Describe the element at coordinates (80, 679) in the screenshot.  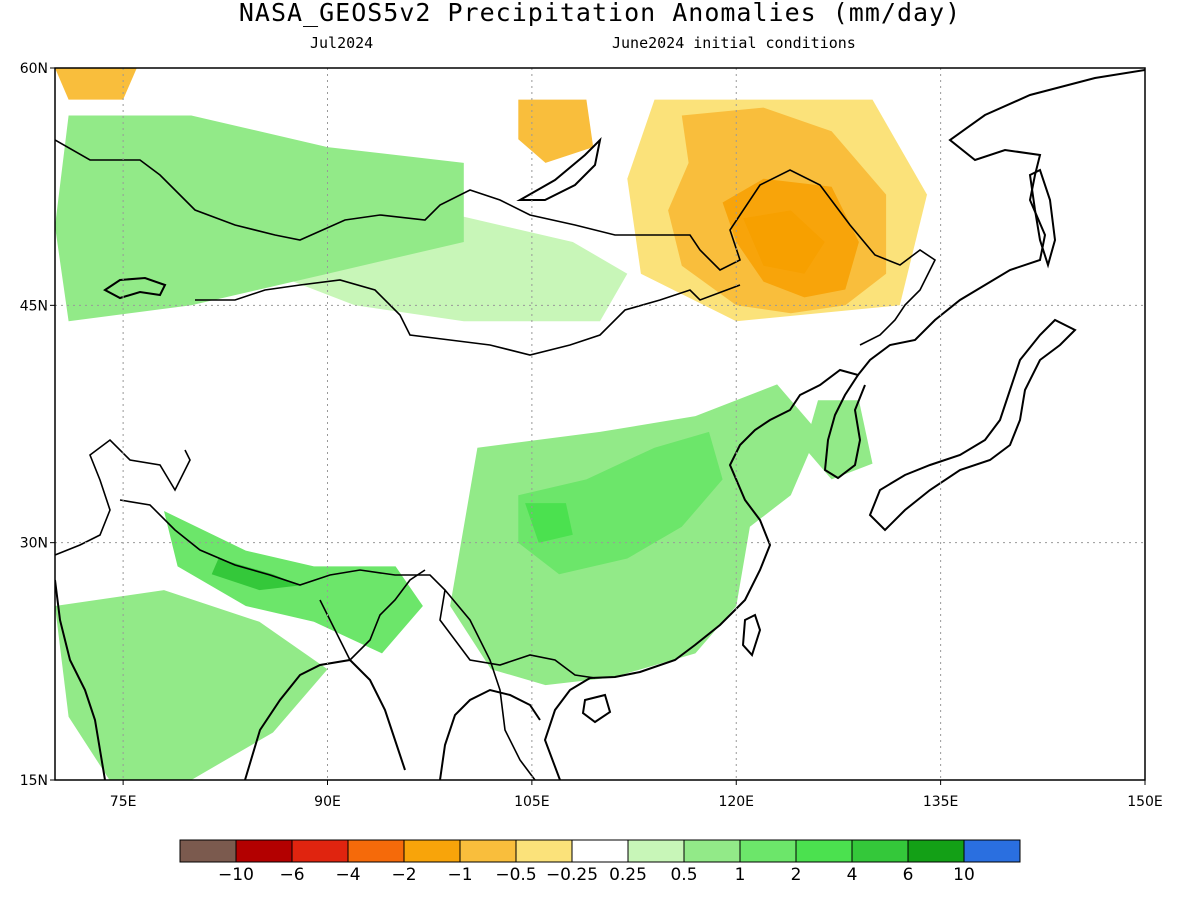
I see `coastline-india` at that location.